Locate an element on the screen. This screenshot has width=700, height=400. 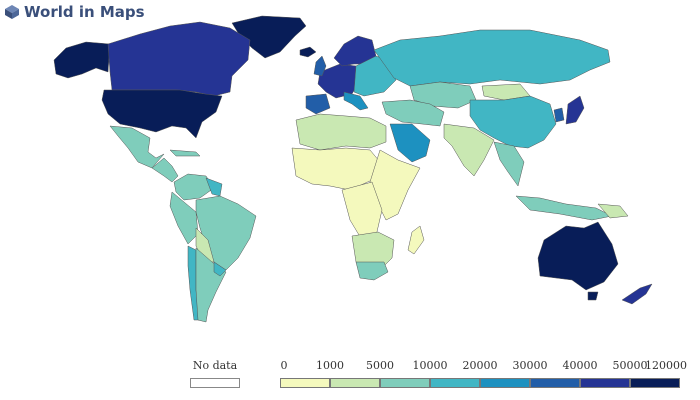
legend-tick-label: 20000 is located at coordinates (480, 365).